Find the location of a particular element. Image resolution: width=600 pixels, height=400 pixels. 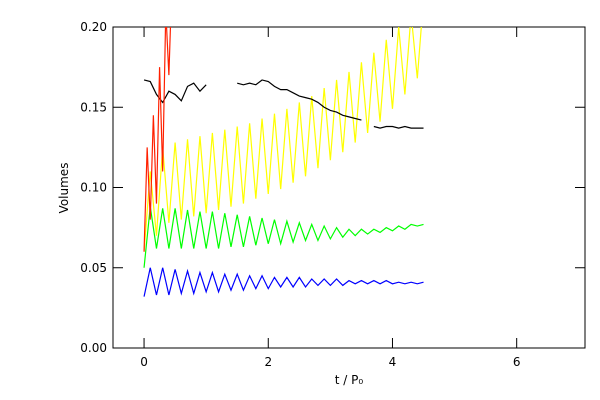

y-tick-label: 0.20 is located at coordinates (93, 27).